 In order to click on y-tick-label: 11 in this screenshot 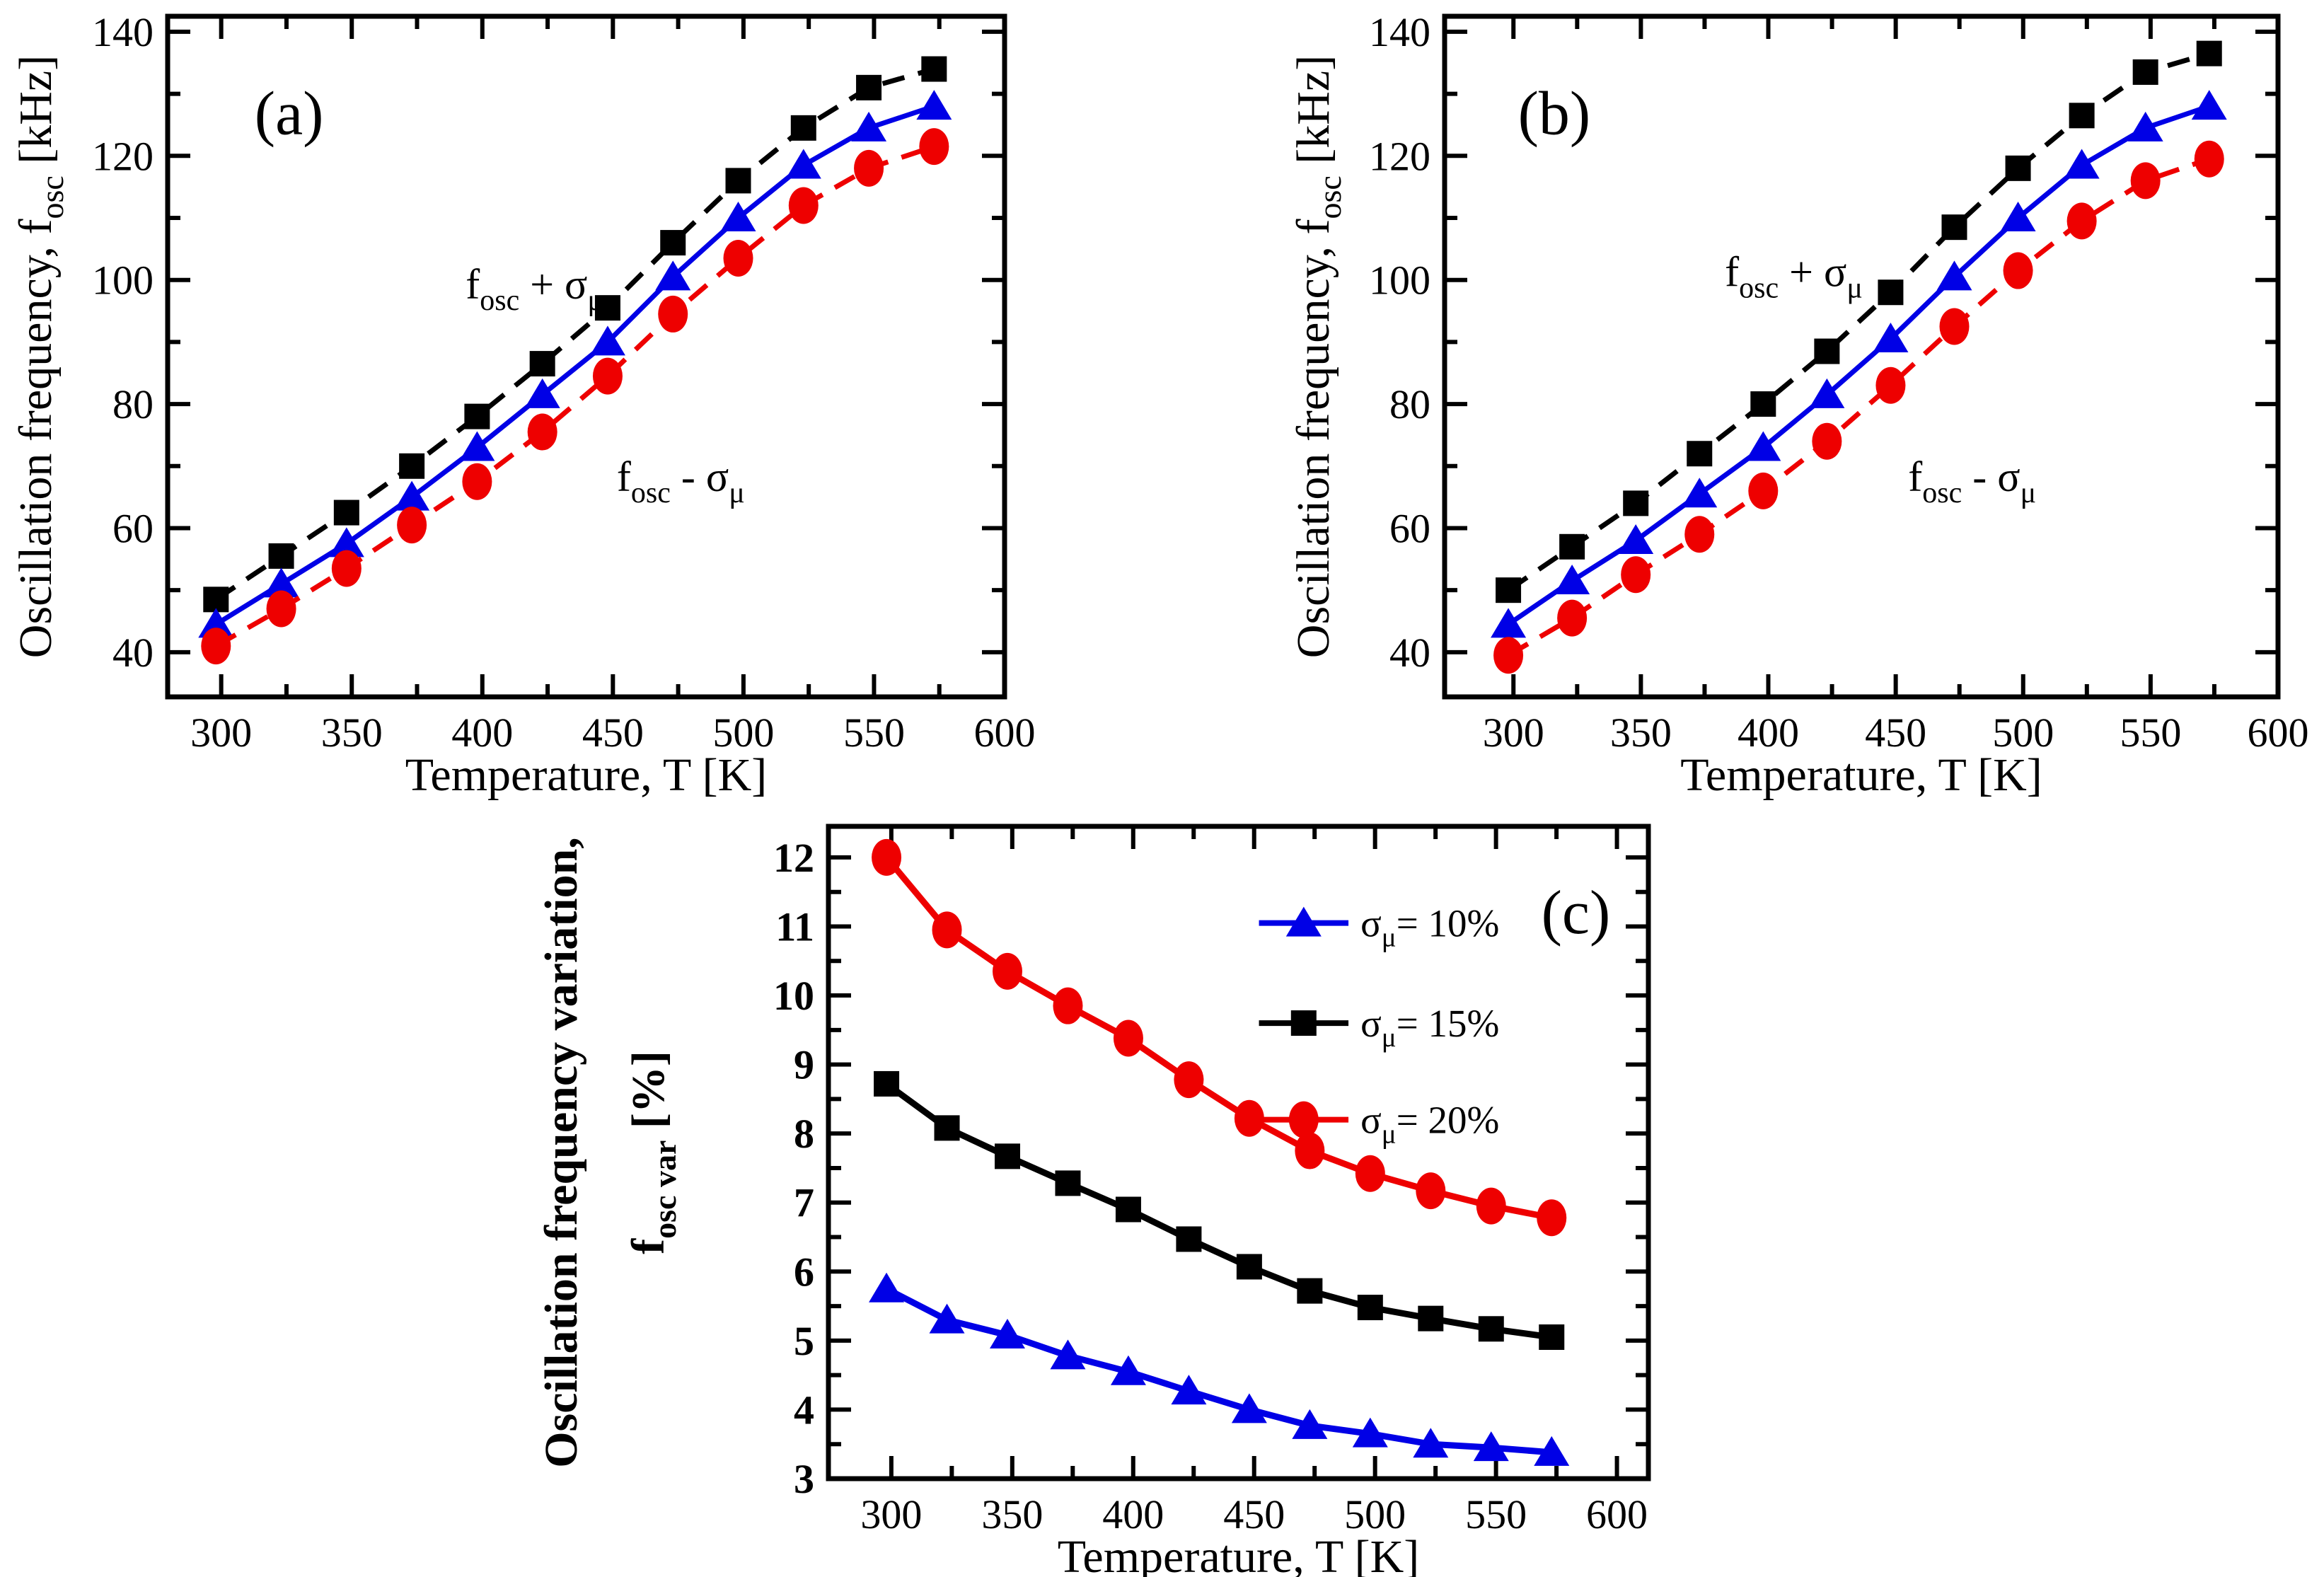, I will do `click(794, 926)`.